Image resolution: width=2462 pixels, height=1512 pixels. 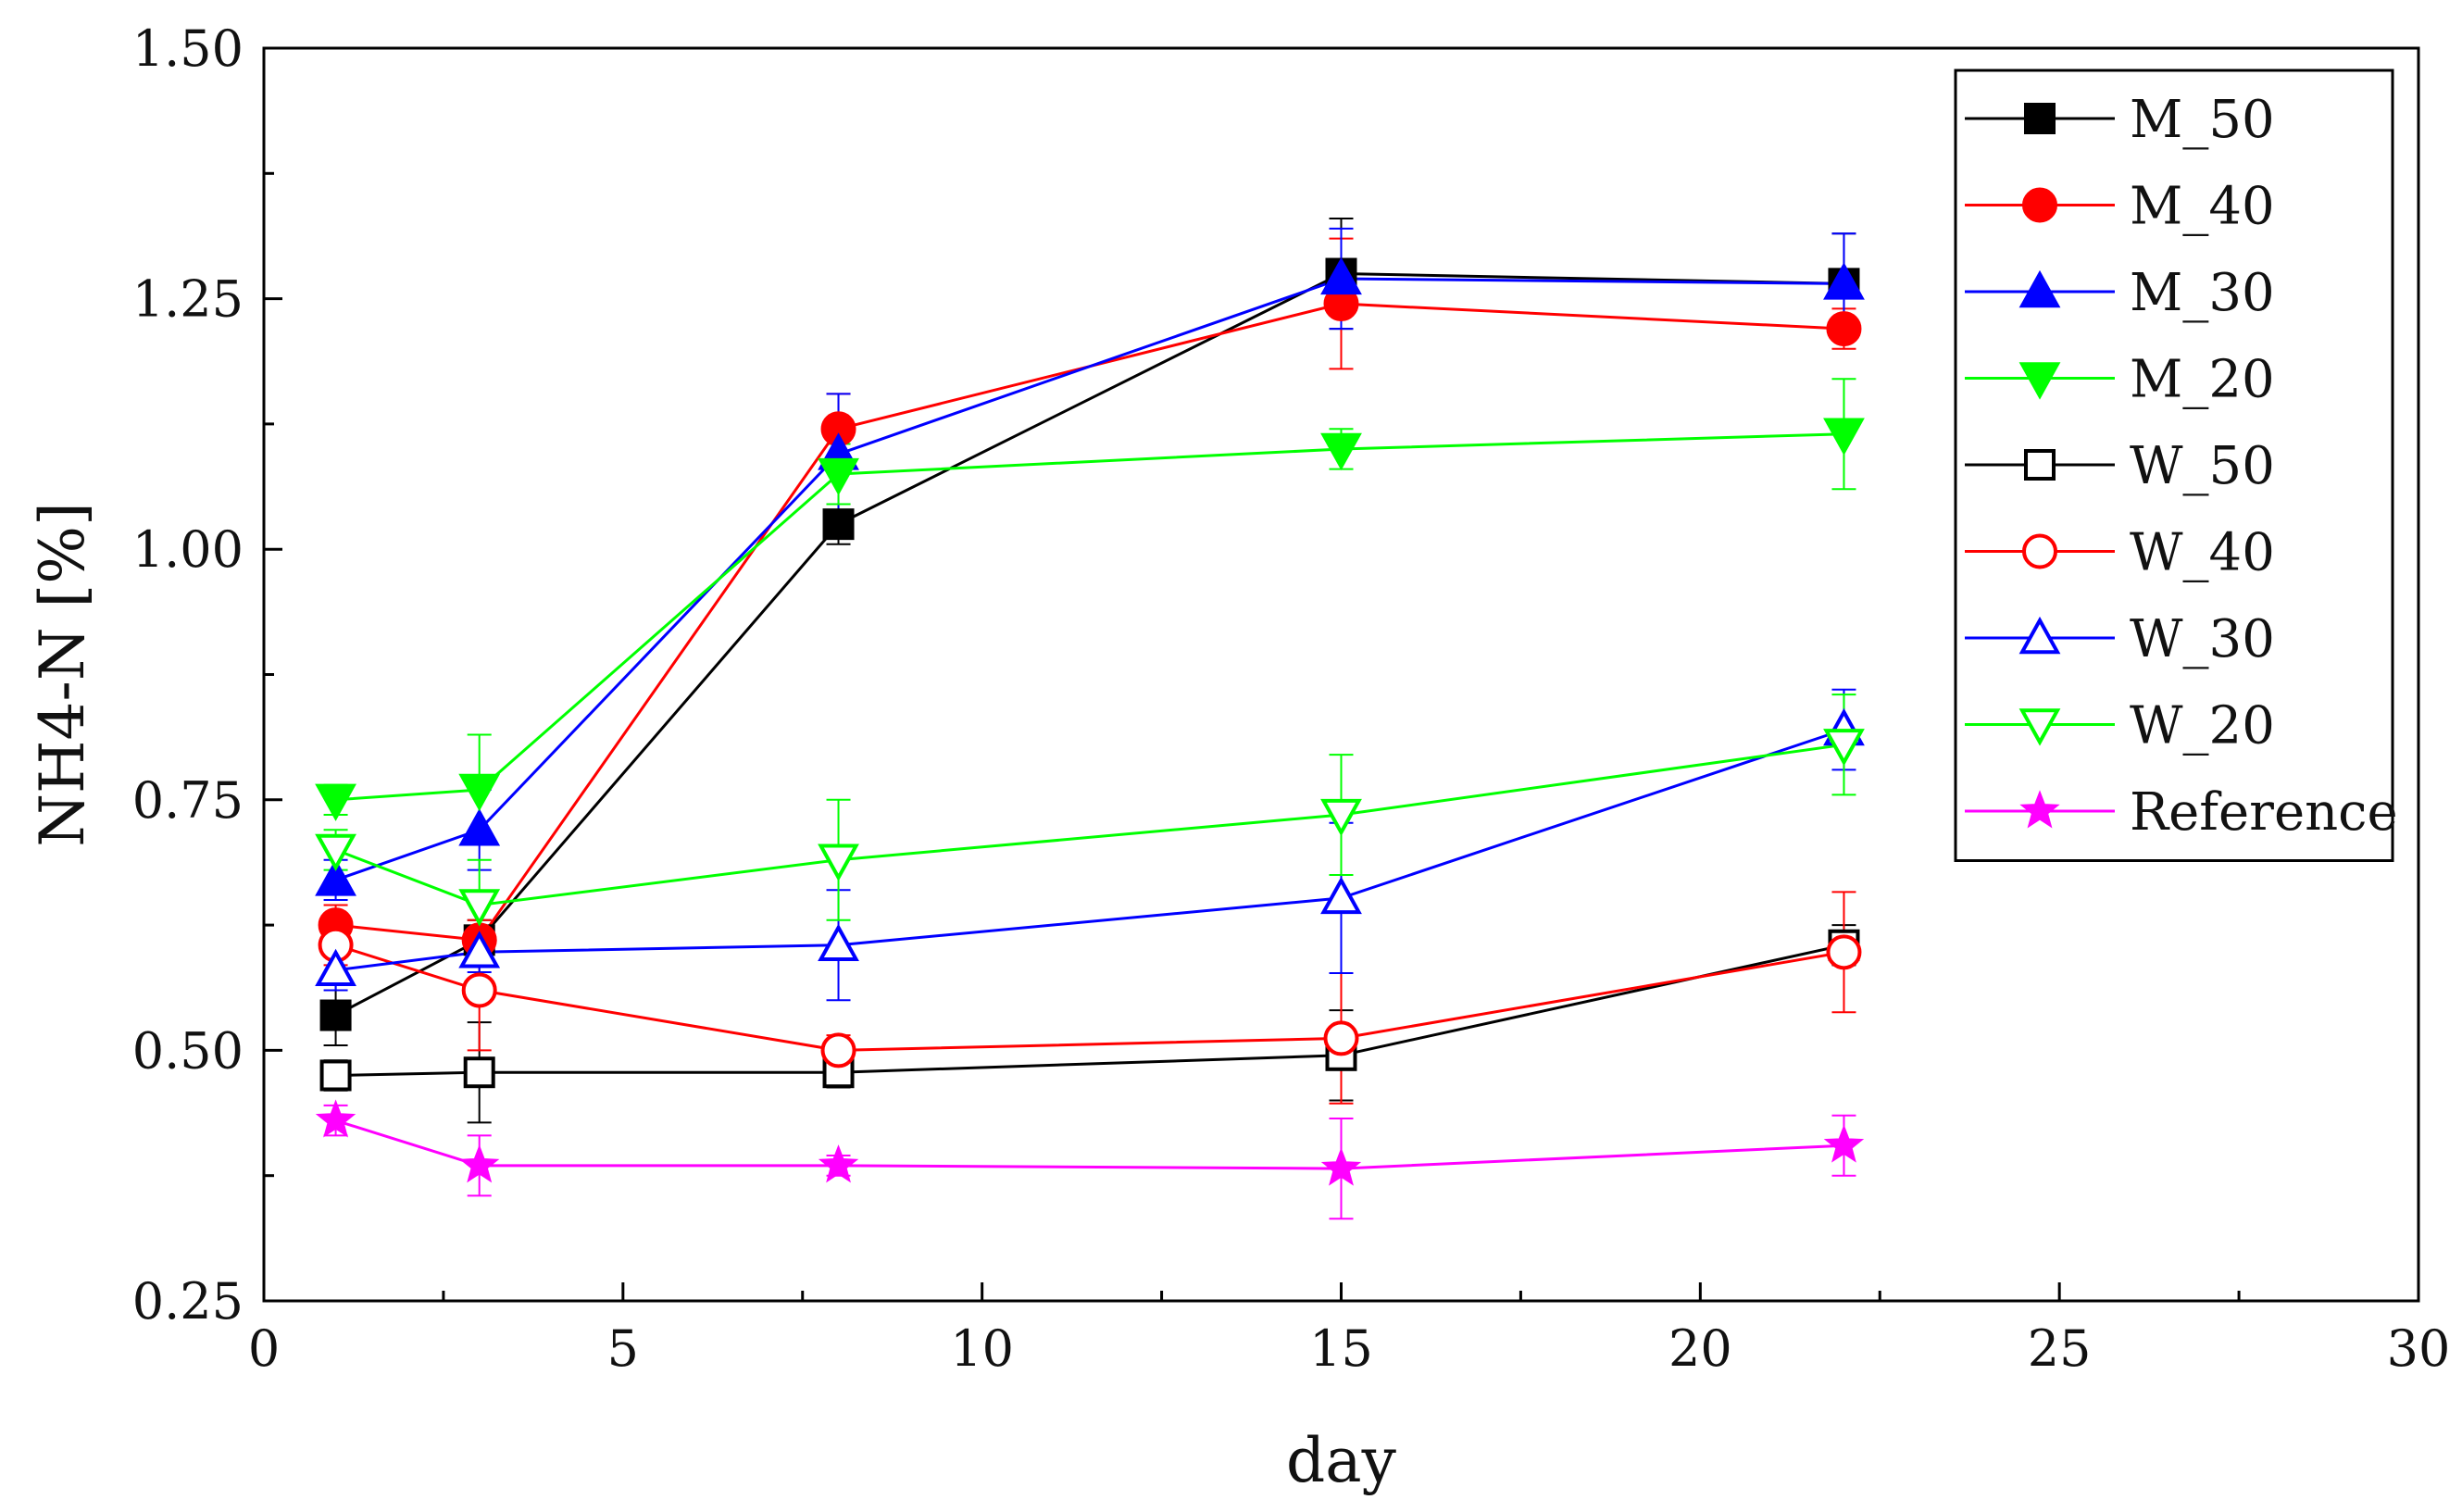 I want to click on x-tick-label: 20, so click(x=1700, y=1348).